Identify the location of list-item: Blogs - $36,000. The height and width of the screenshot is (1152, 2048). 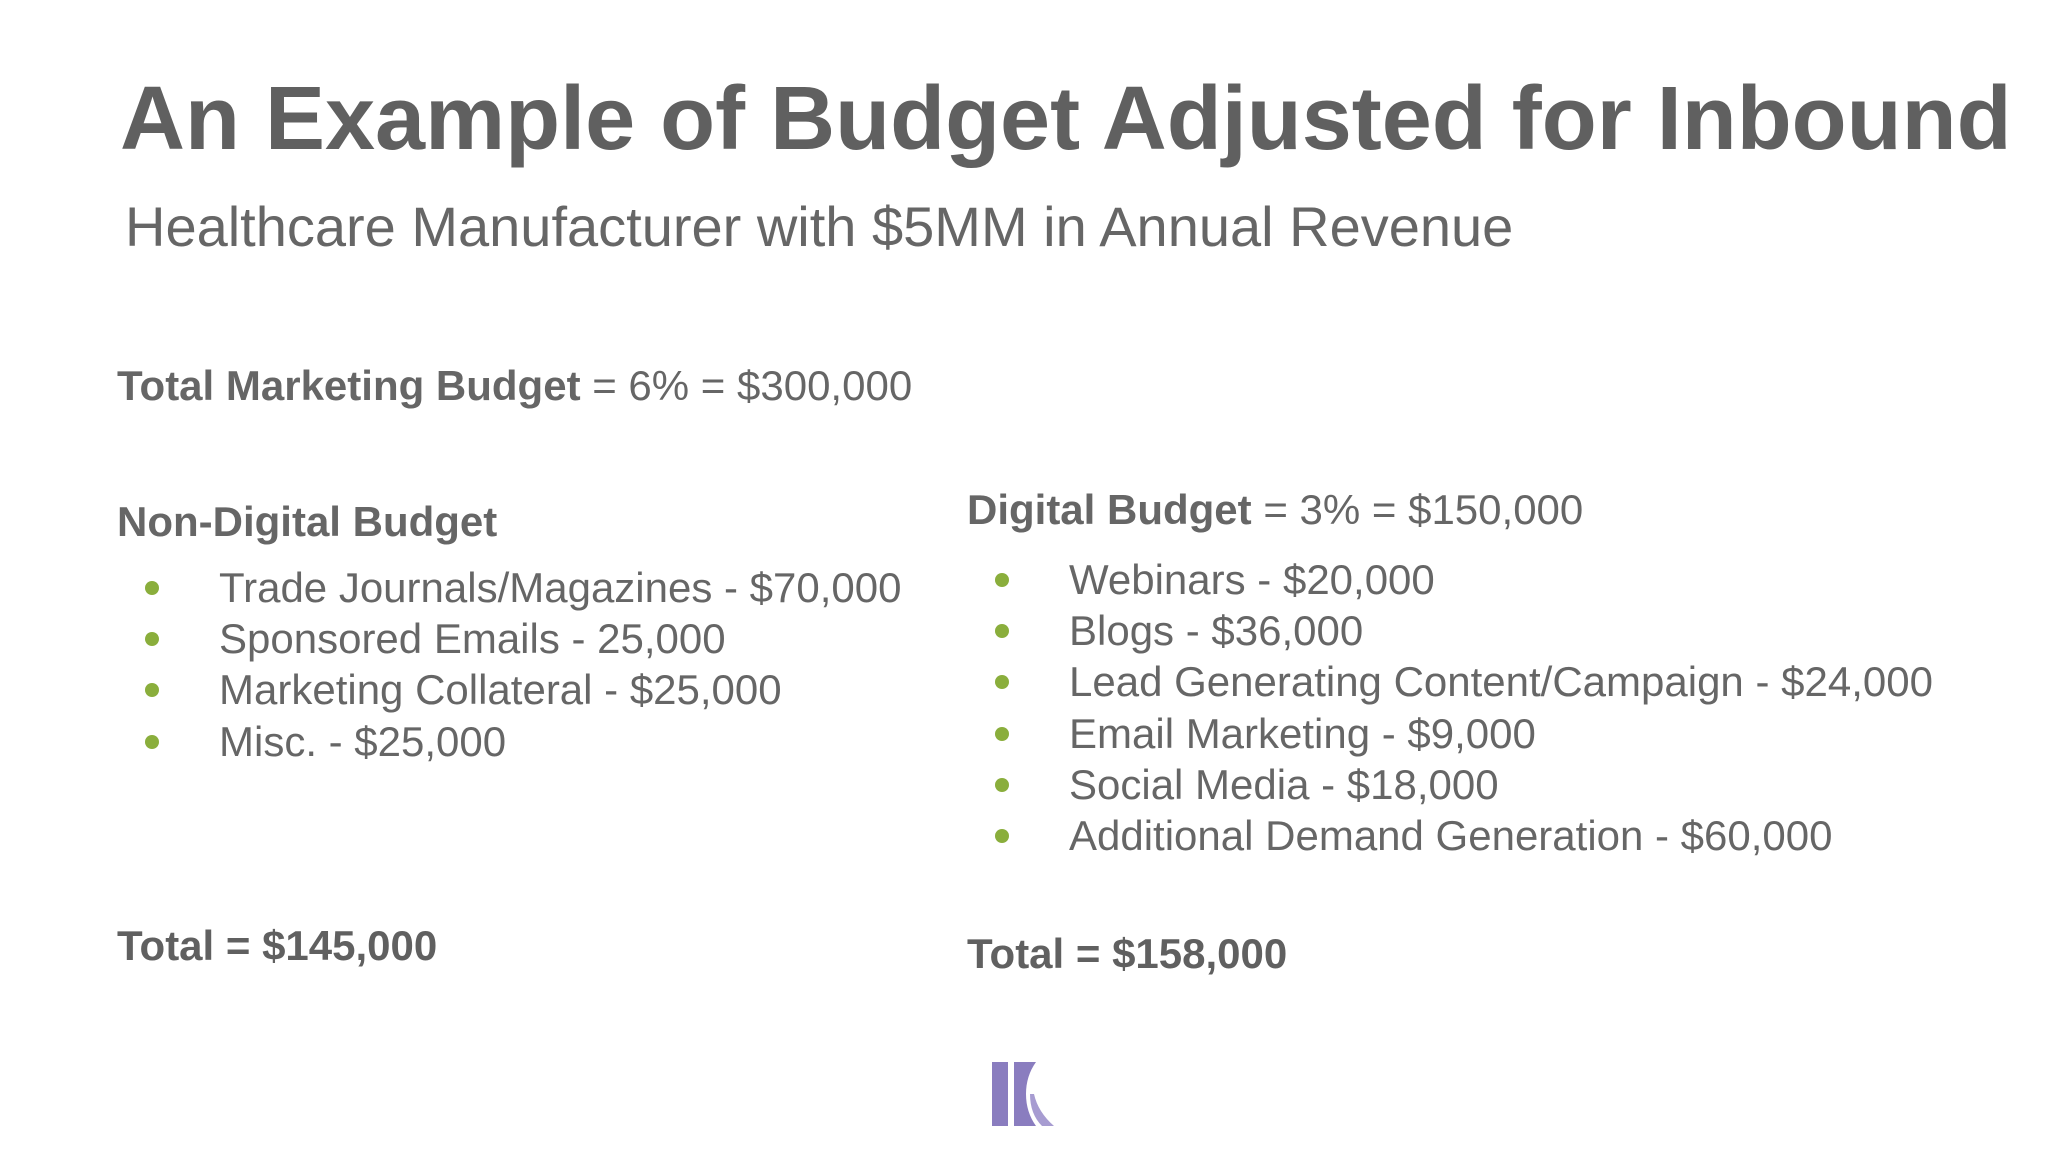
(1450, 630).